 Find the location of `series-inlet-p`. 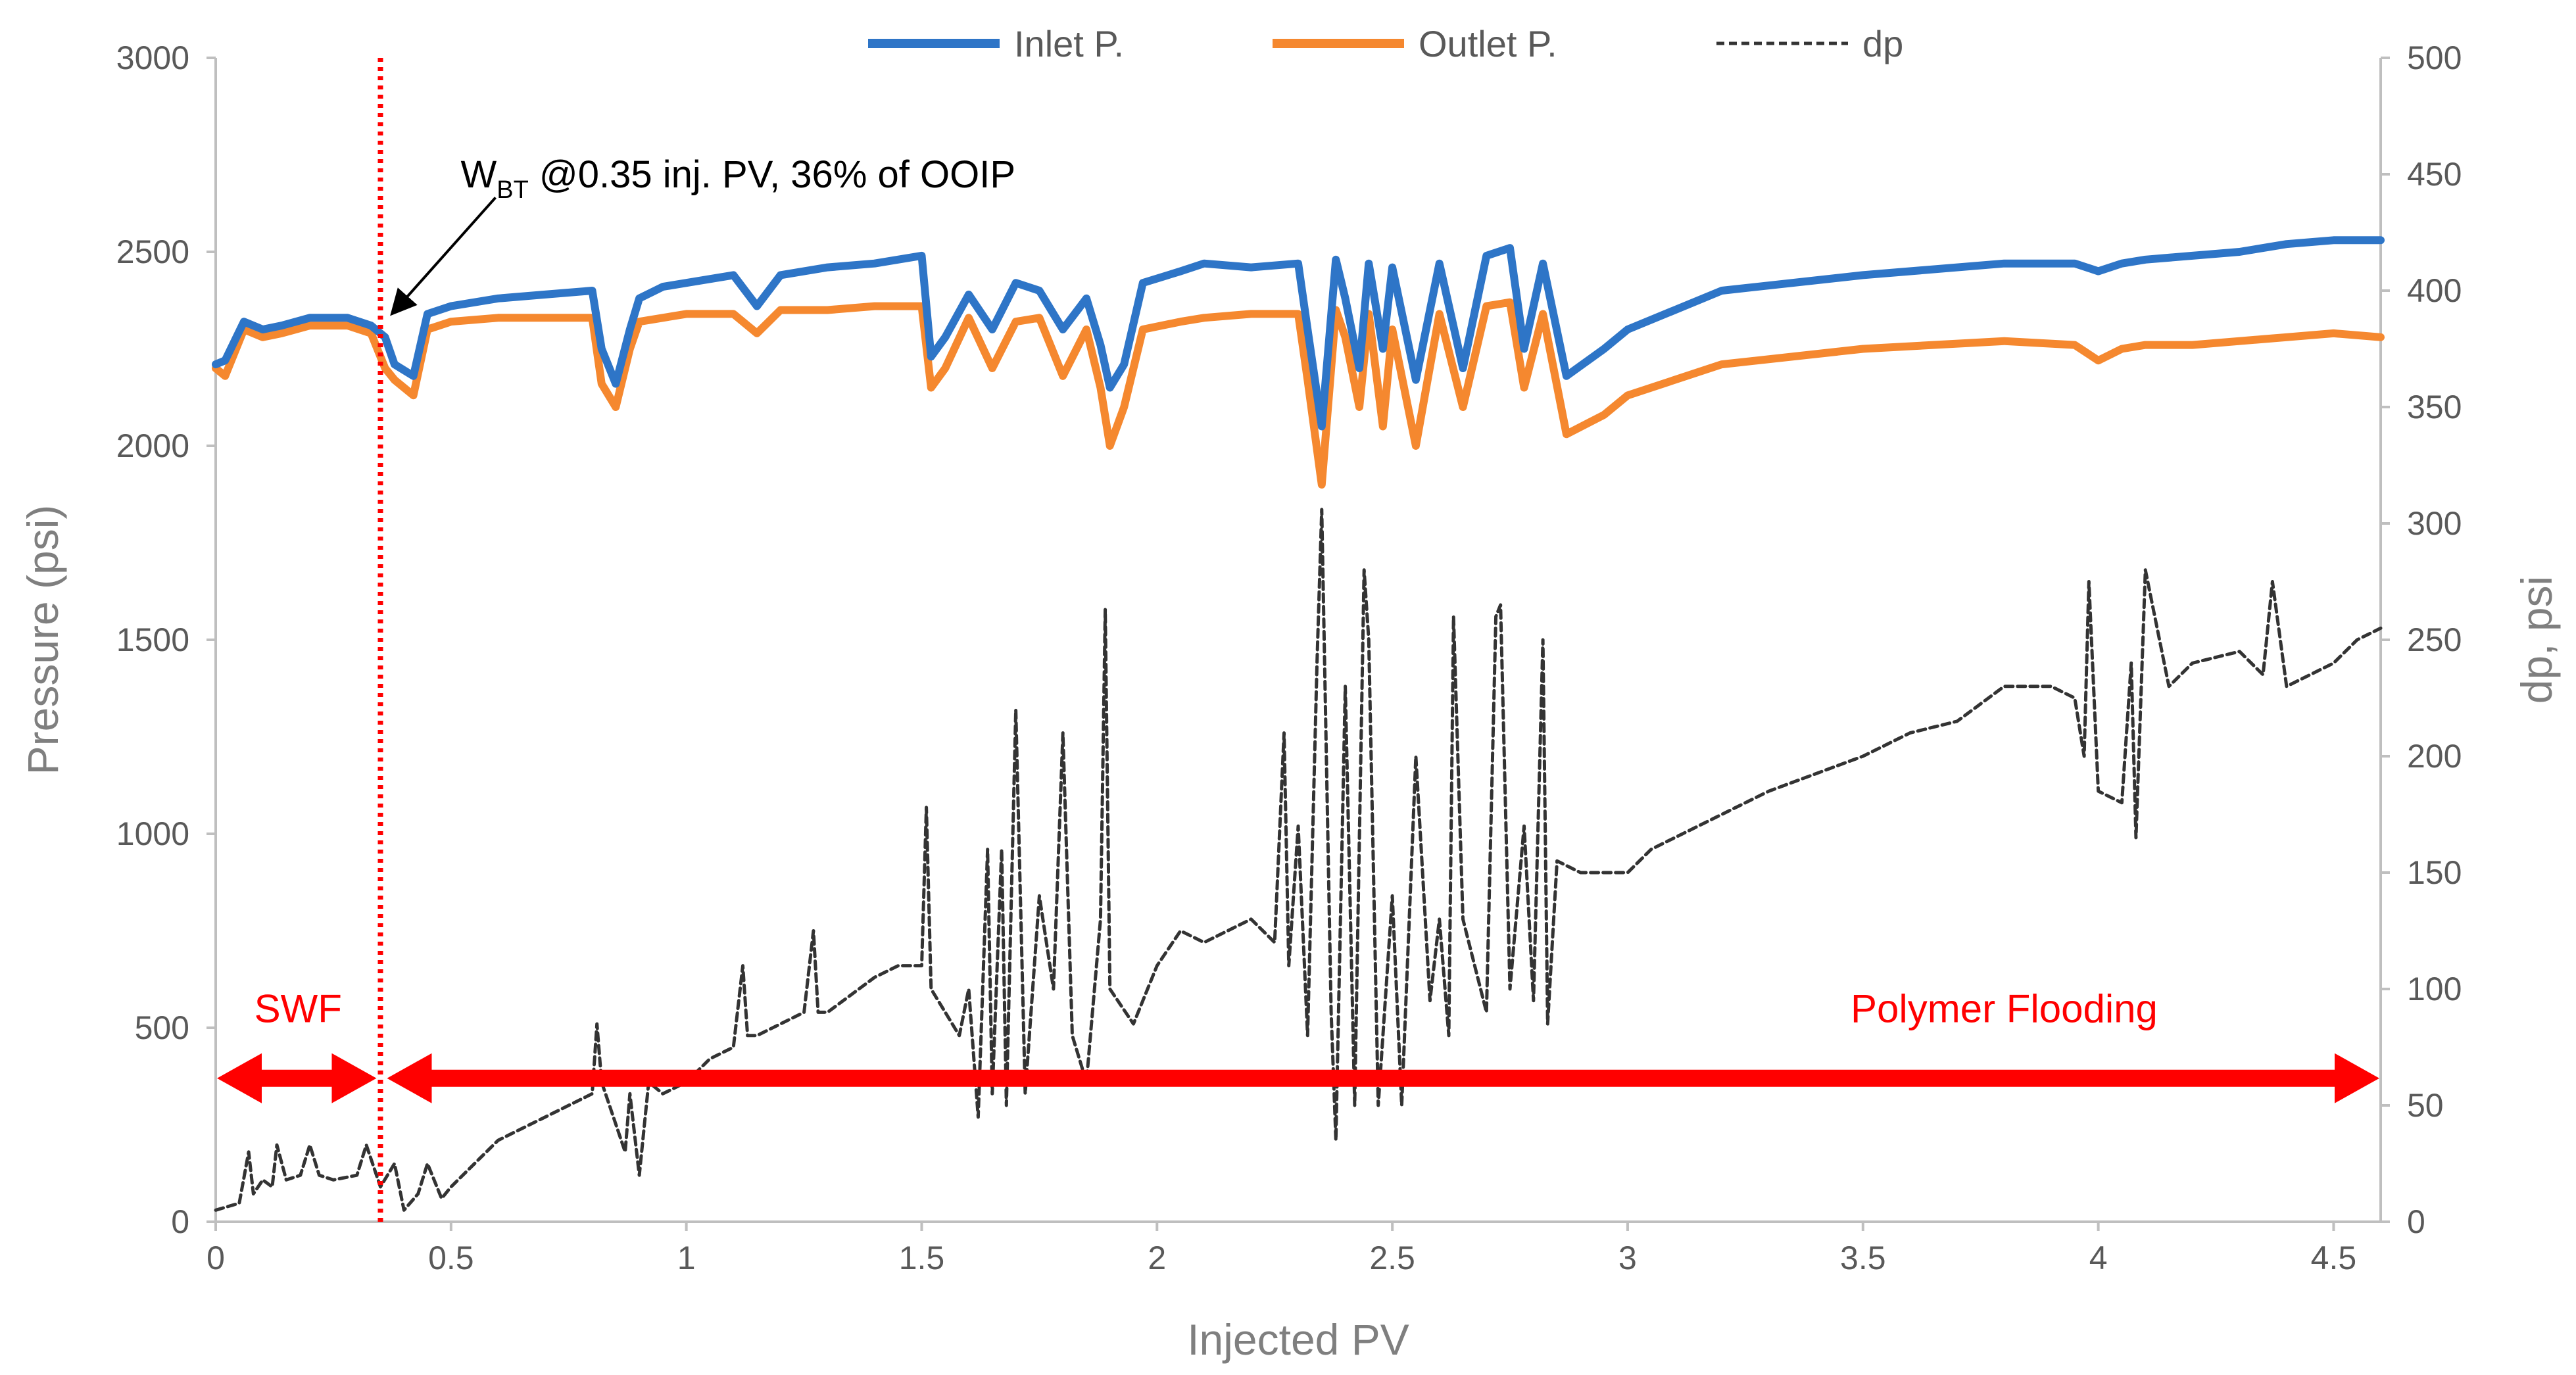

series-inlet-p is located at coordinates (1299, 333).